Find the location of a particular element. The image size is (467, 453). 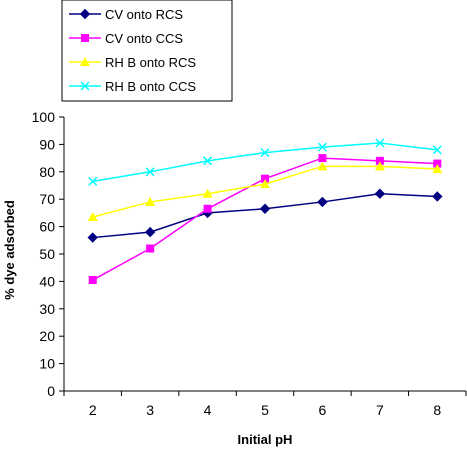

y-tick-label: 0 is located at coordinates (51, 391).